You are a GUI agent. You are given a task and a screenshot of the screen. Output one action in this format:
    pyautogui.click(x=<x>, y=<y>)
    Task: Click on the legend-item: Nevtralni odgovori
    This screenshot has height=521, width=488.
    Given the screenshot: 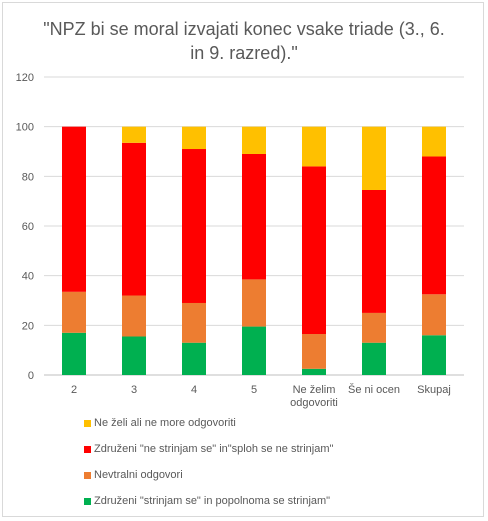 What is the action you would take?
    pyautogui.click(x=208, y=475)
    